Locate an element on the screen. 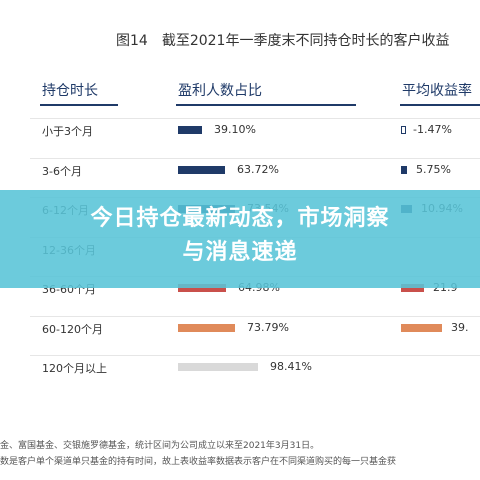 The height and width of the screenshot is (480, 480). profit-value: 63.72% is located at coordinates (258, 169).